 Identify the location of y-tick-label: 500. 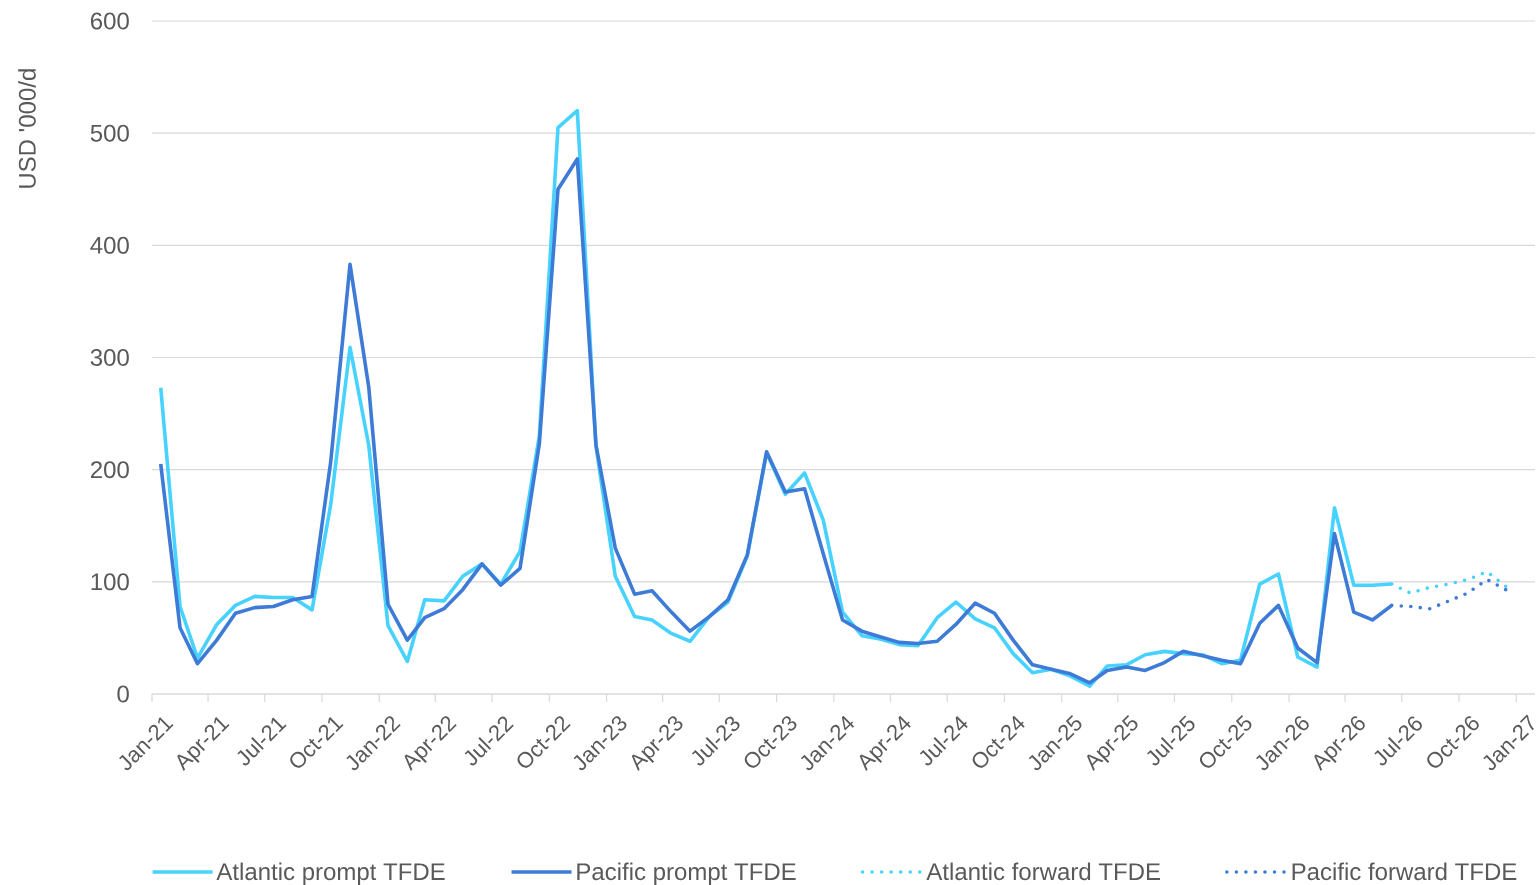
(109, 133).